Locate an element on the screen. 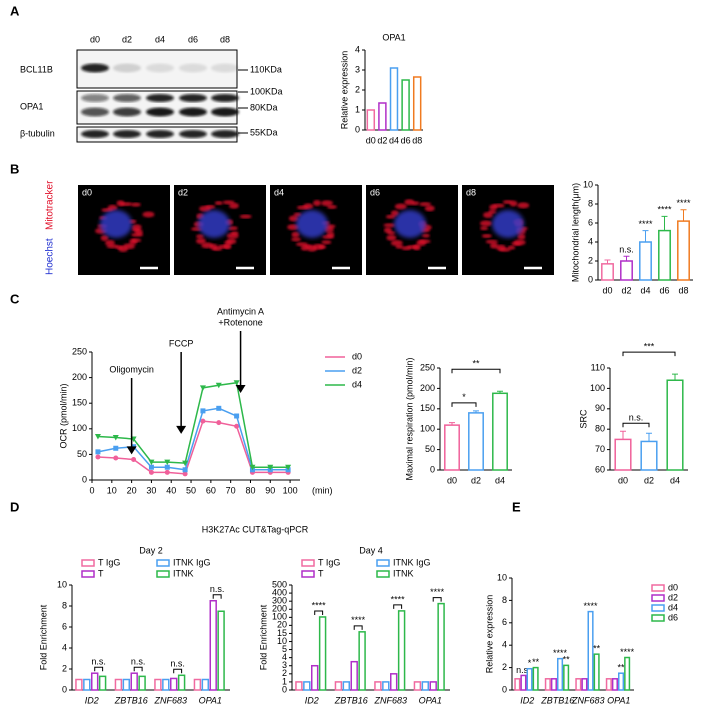  blot-band is located at coordinates (95, 112).